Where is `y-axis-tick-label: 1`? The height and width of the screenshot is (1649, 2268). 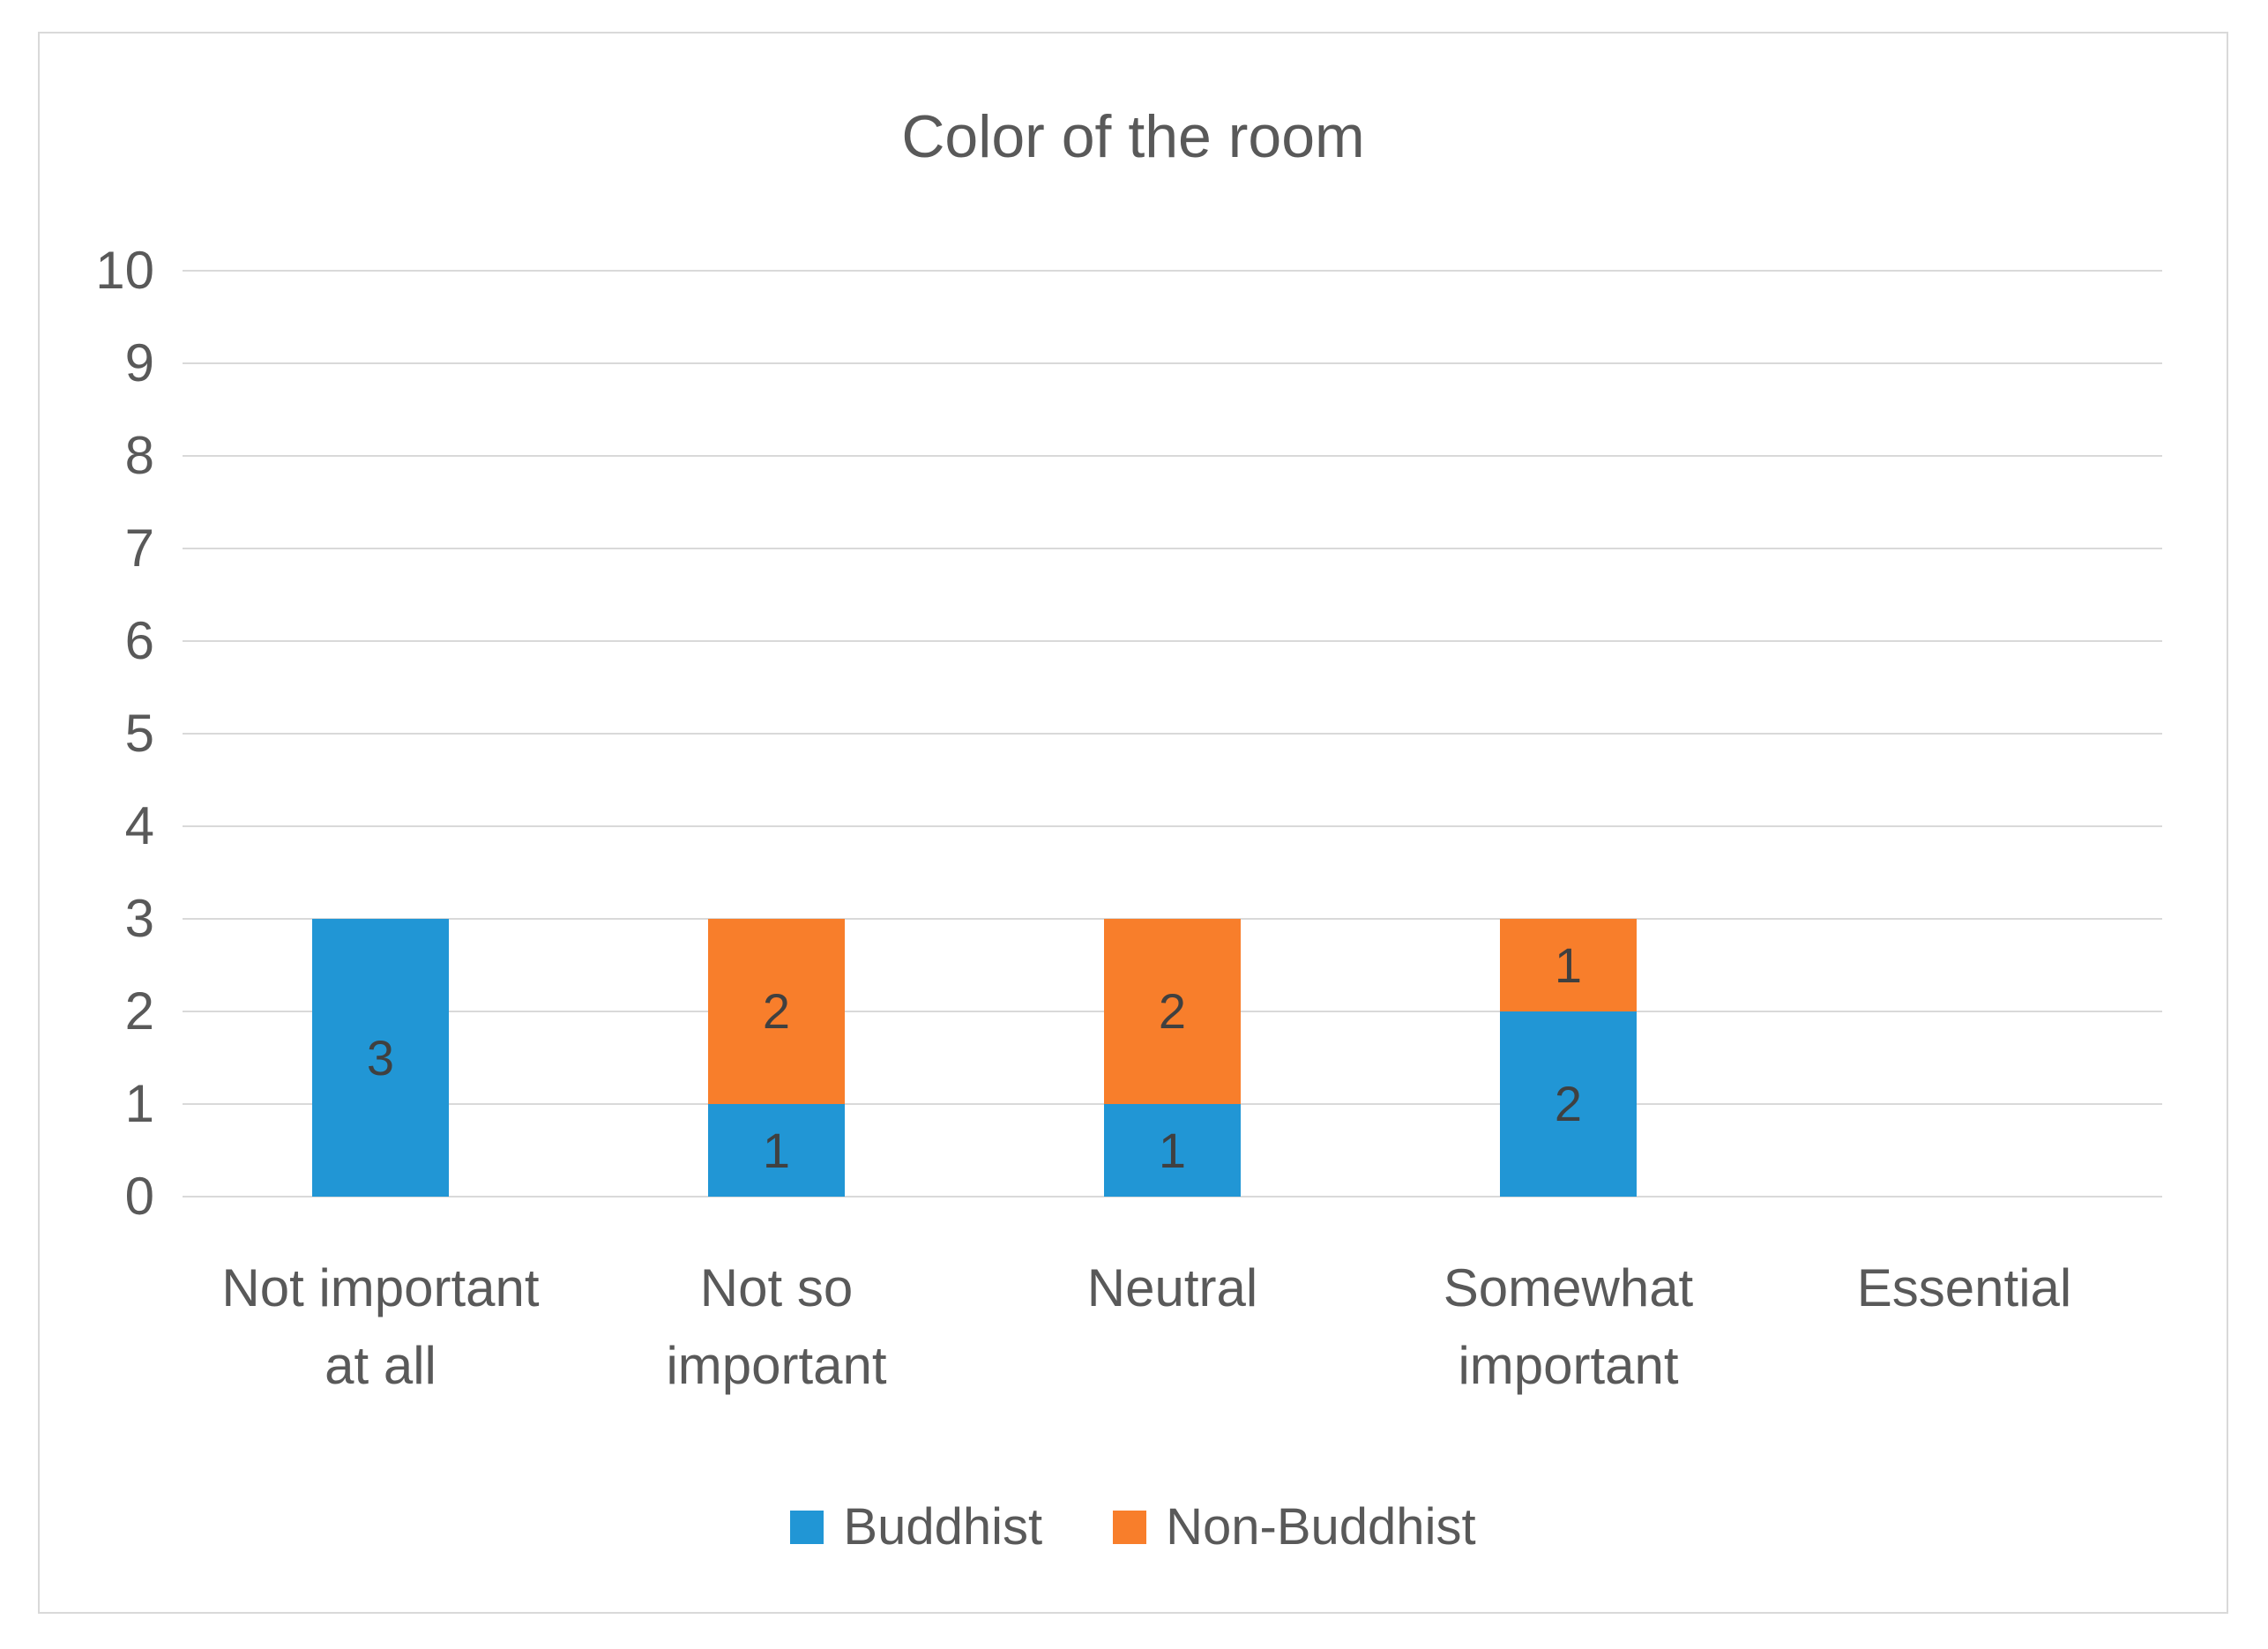
y-axis-tick-label: 1 is located at coordinates (139, 1103).